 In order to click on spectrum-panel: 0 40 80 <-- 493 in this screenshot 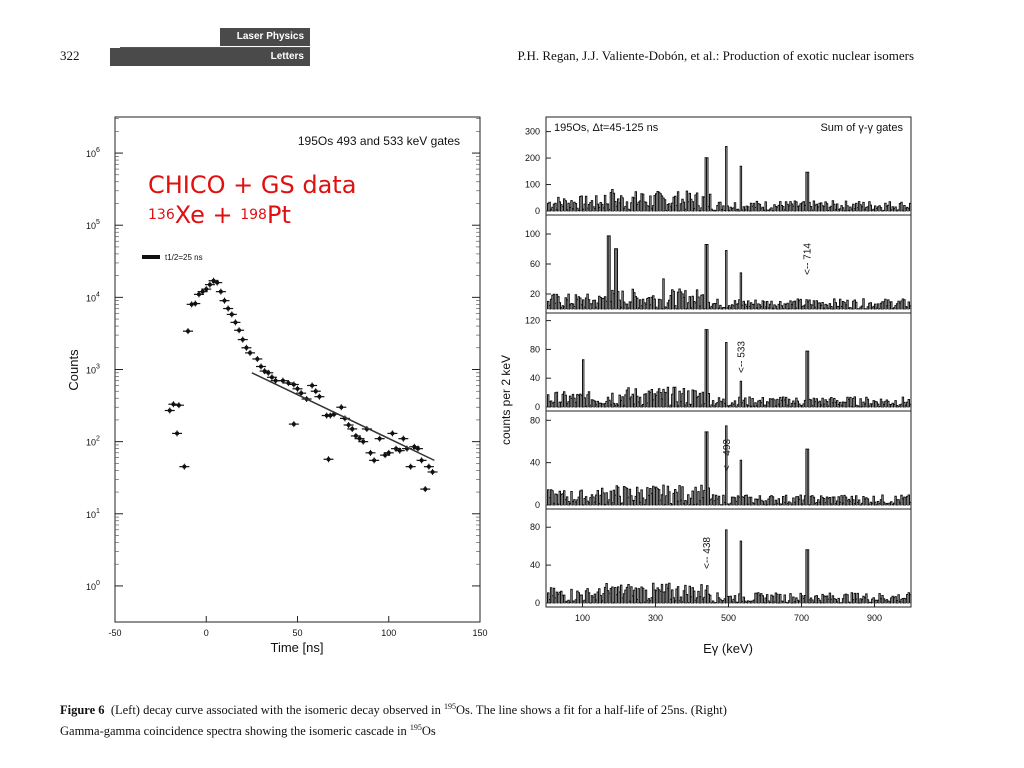, I will do `click(721, 460)`.